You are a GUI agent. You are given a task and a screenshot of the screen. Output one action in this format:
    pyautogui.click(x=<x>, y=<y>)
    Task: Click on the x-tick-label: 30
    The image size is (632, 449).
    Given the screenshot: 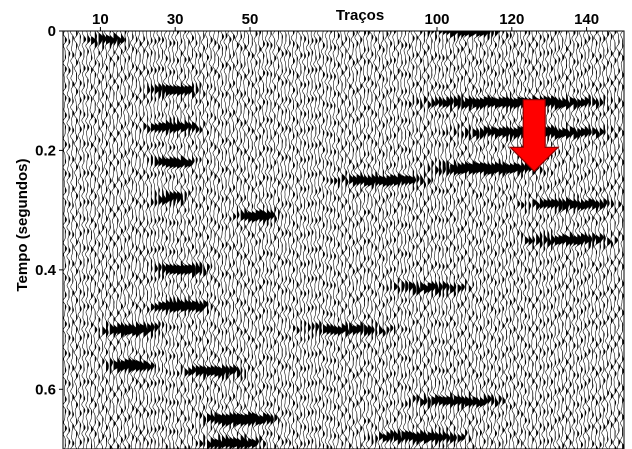 What is the action you would take?
    pyautogui.click(x=175, y=19)
    